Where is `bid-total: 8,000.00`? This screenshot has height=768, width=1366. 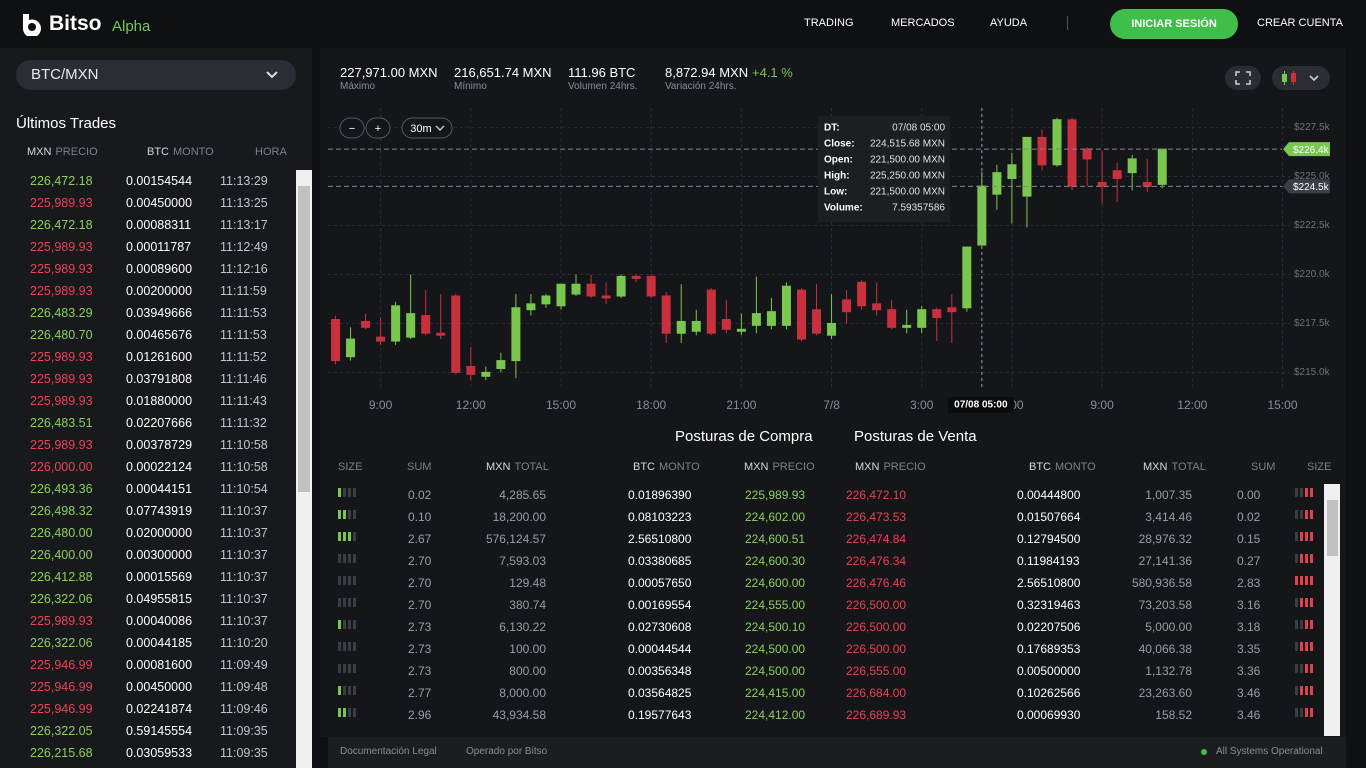 bid-total: 8,000.00 is located at coordinates (522, 693).